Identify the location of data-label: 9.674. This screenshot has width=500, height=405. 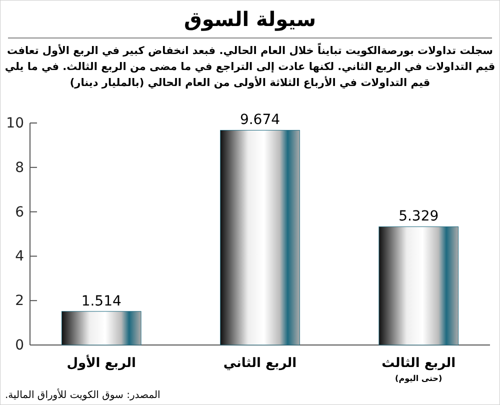
(260, 120).